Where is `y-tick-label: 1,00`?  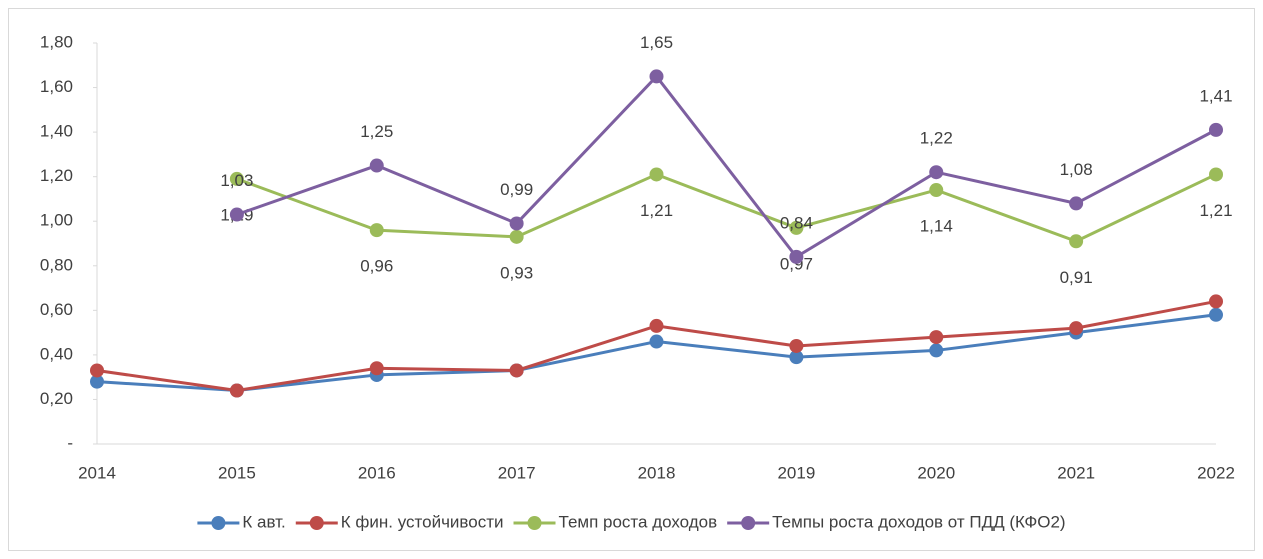
y-tick-label: 1,00 is located at coordinates (56, 220).